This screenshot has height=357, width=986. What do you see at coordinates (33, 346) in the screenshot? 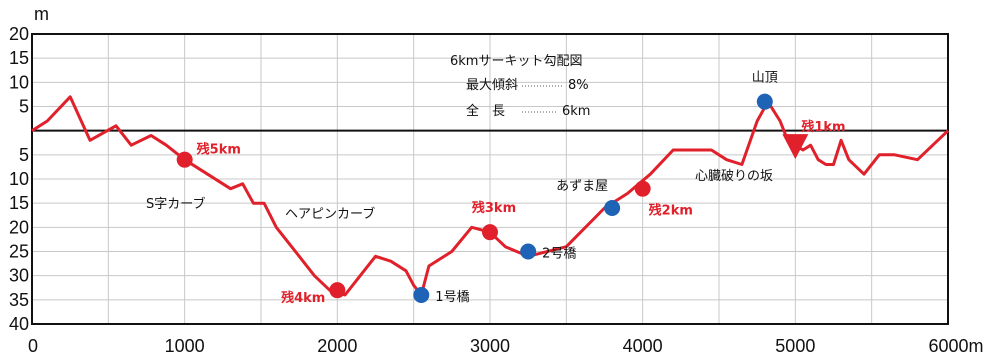
I see `x-tick-label: 0` at bounding box center [33, 346].